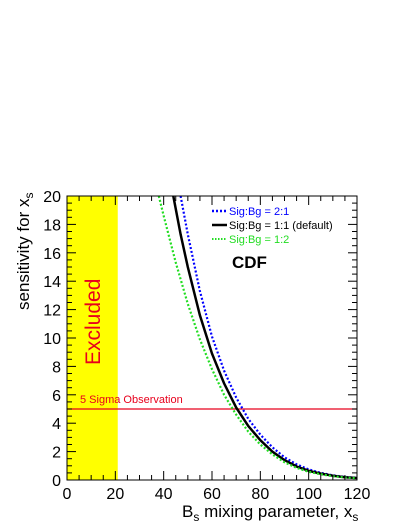 This screenshot has height=525, width=406. What do you see at coordinates (212, 494) in the screenshot?
I see `x-tick-label: 60` at bounding box center [212, 494].